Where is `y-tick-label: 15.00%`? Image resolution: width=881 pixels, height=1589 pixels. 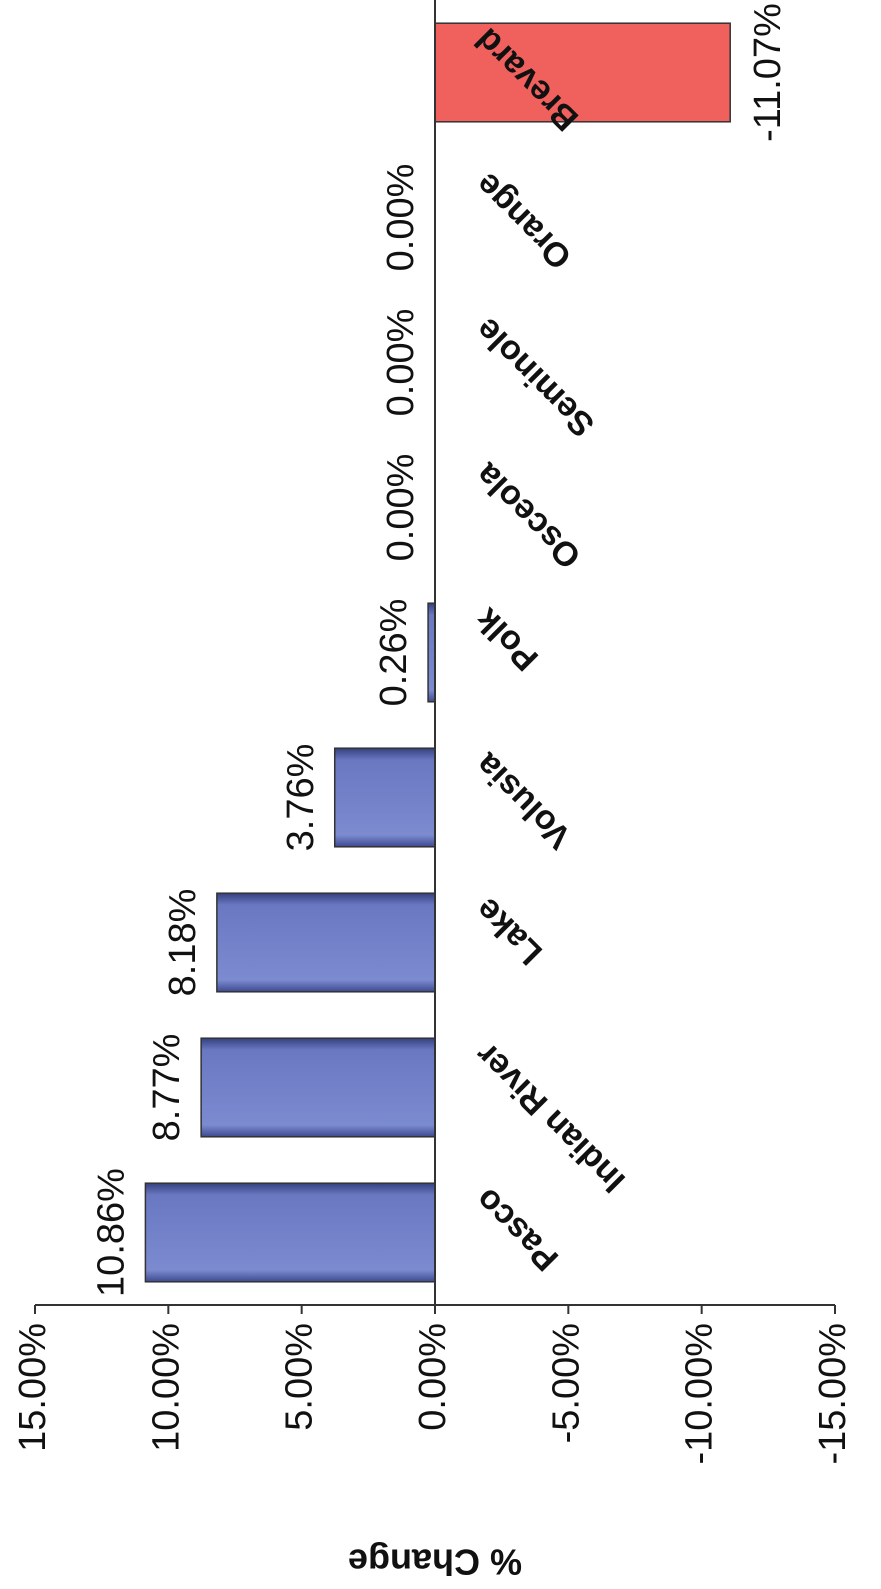
y-tick-label: 15.00% is located at coordinates (33, 1387).